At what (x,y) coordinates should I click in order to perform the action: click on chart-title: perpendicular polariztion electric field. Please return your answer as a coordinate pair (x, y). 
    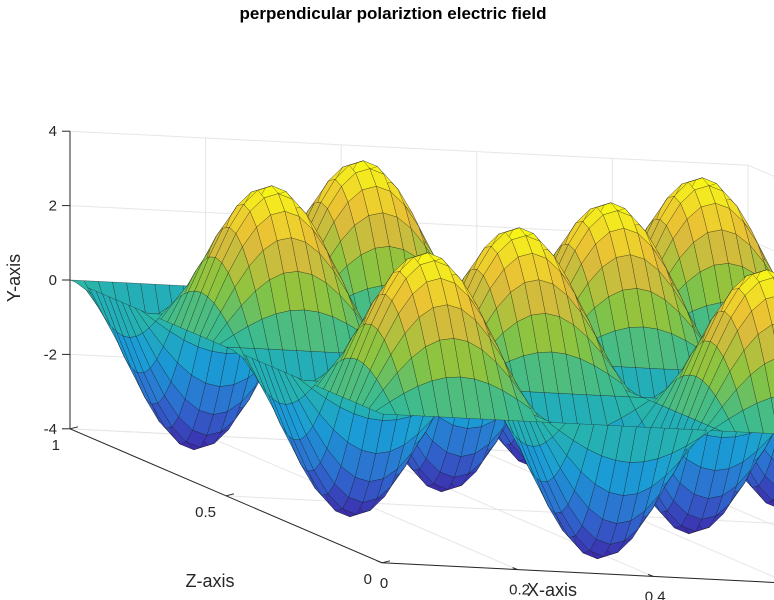
    Looking at the image, I should click on (392, 13).